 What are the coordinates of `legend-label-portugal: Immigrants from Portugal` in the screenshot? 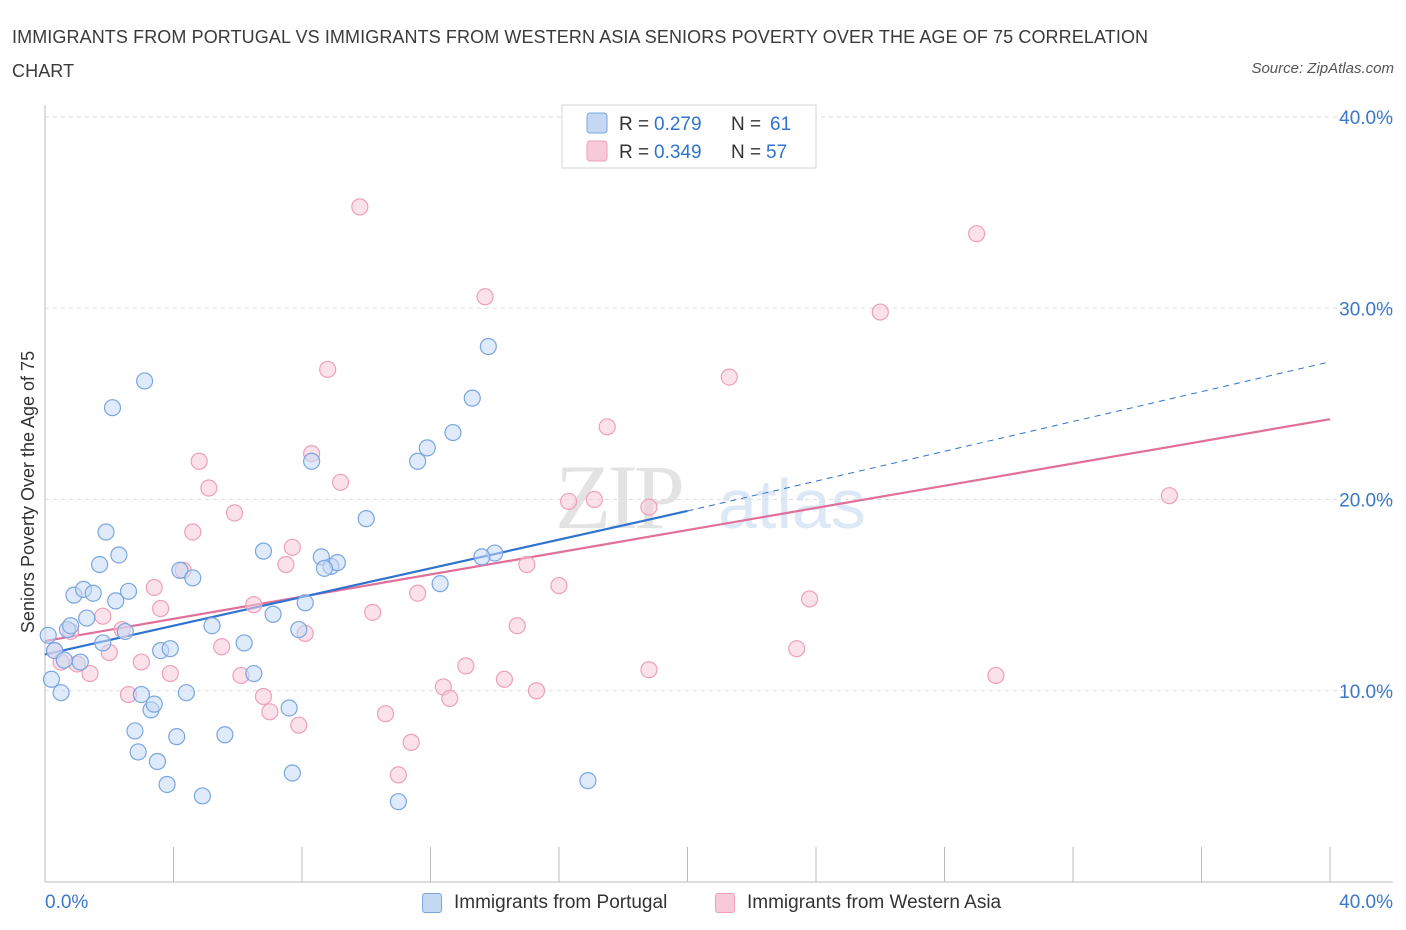 It's located at (561, 902).